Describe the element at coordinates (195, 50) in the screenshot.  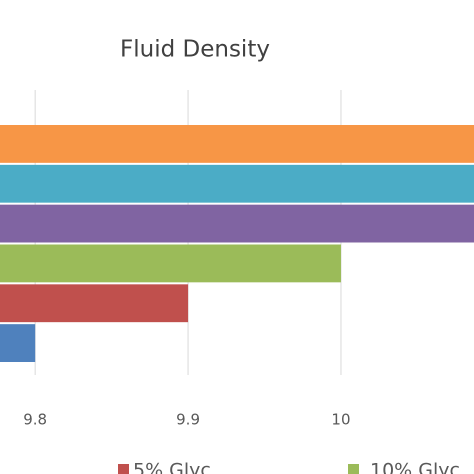
I see `chart-title: Fluid Density` at that location.